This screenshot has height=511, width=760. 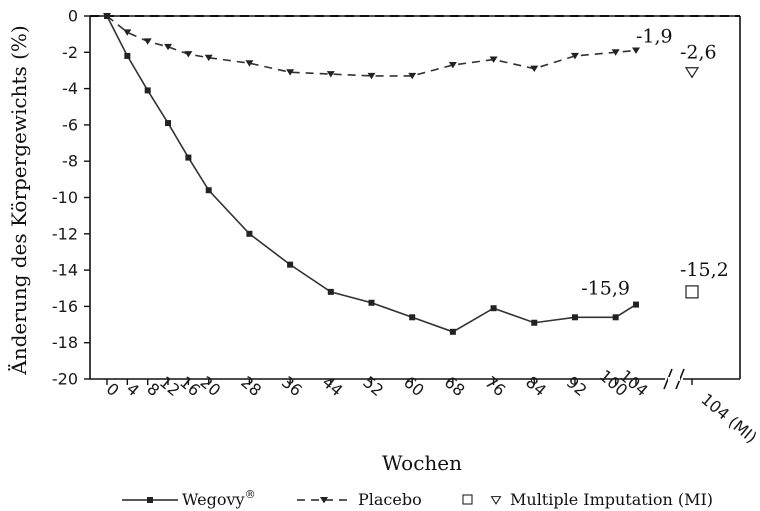 What do you see at coordinates (292, 386) in the screenshot?
I see `x-tick-label: 36` at bounding box center [292, 386].